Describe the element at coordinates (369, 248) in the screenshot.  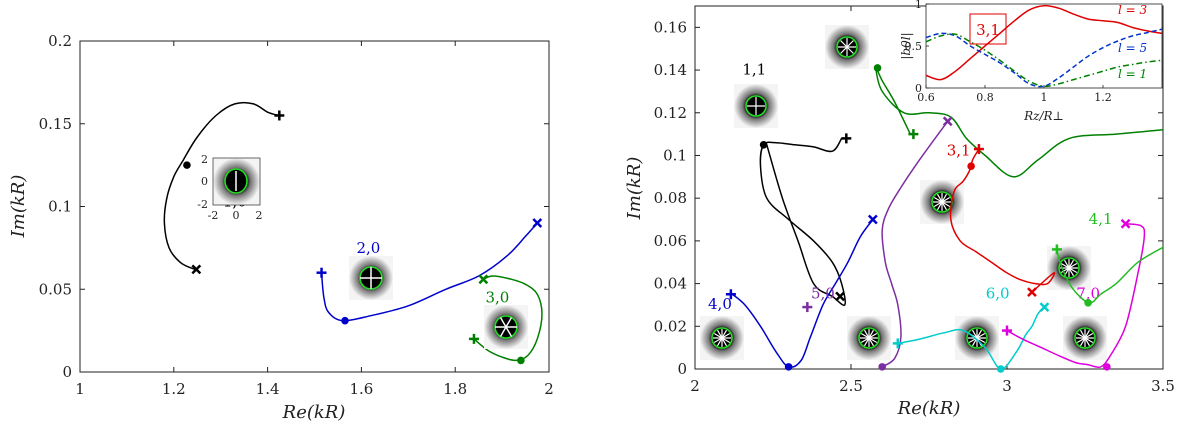
I see `left-series-2-0-label: 2,0` at that location.